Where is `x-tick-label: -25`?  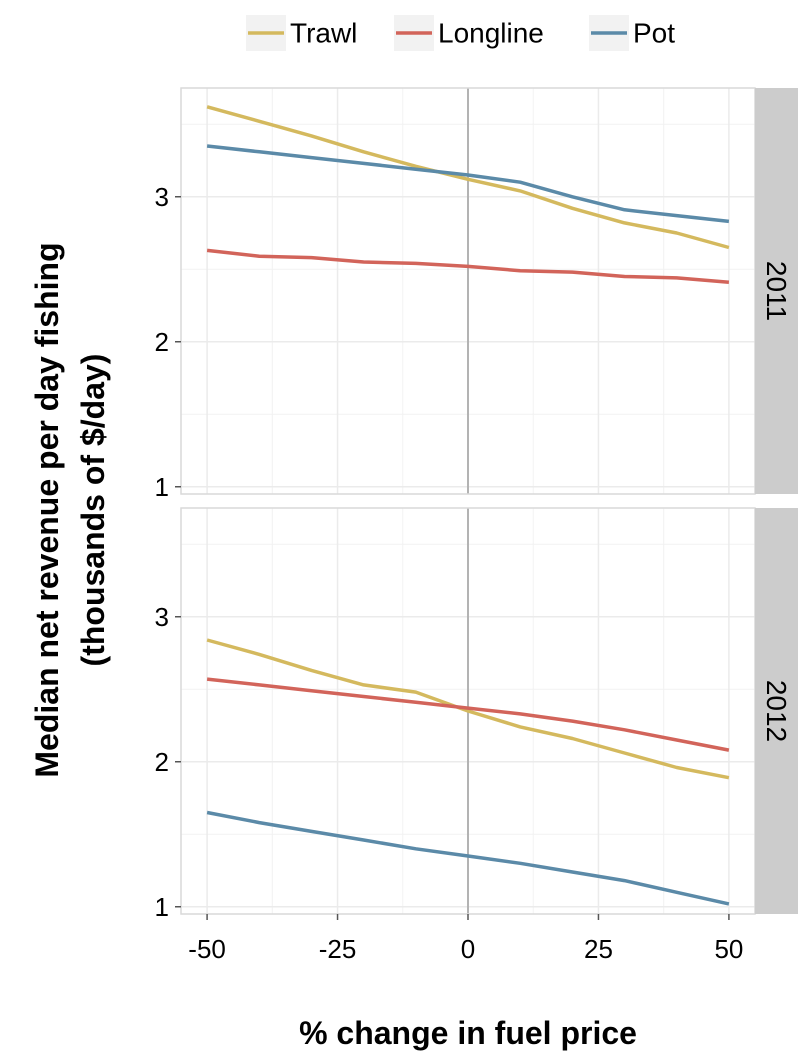
x-tick-label: -25 is located at coordinates (338, 949).